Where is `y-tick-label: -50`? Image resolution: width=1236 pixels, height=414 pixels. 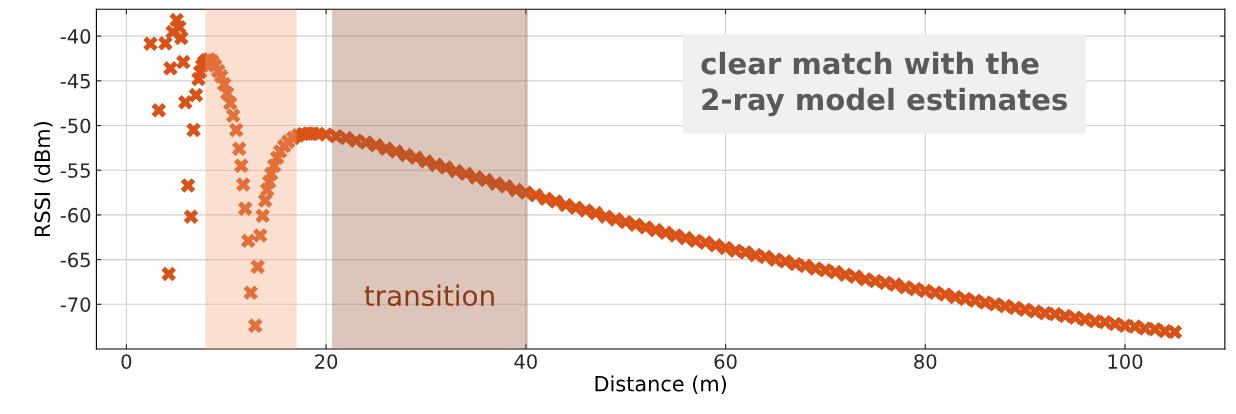
y-tick-label: -50 is located at coordinates (75, 126).